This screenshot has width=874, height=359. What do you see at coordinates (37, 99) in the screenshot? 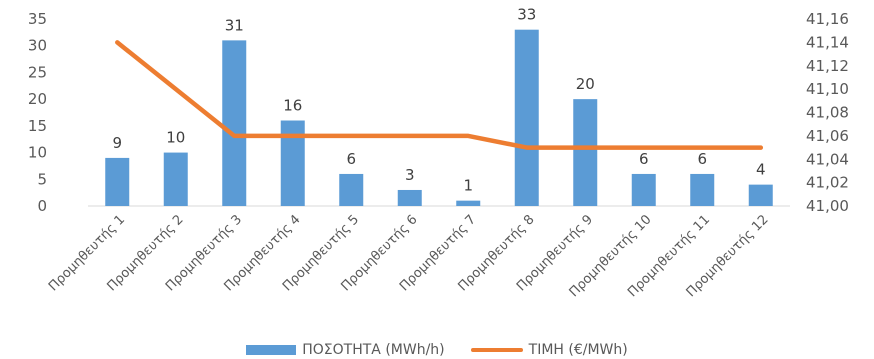
I see `left-tick-label: 20` at bounding box center [37, 99].